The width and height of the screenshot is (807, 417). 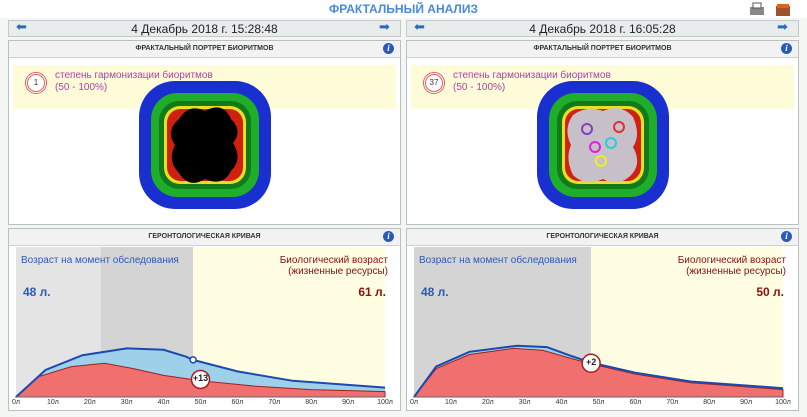 What do you see at coordinates (36, 83) in the screenshot?
I see `score-badge: 1` at bounding box center [36, 83].